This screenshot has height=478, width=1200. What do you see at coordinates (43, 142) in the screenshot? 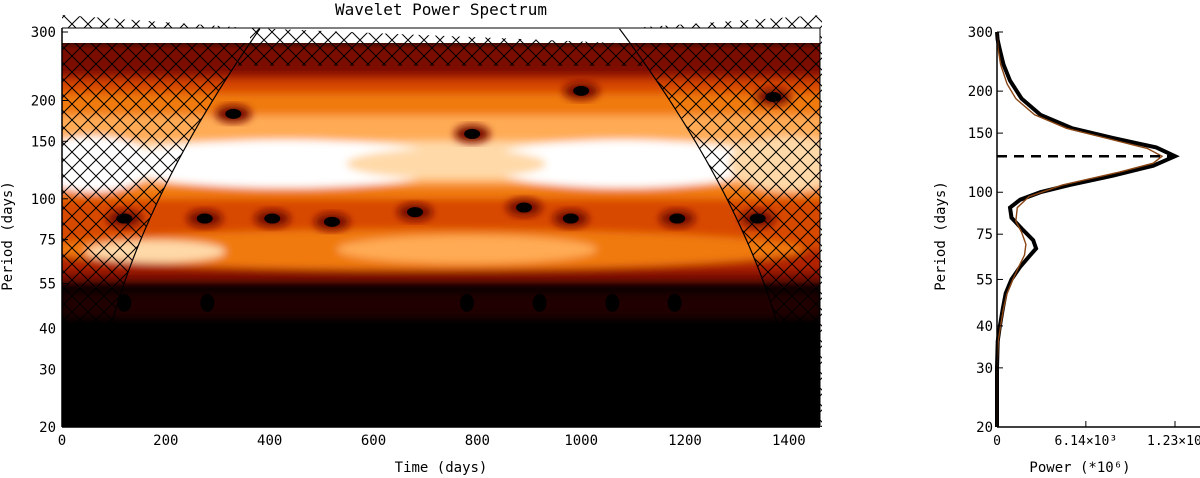
I see `y-tick-label-6: 150` at bounding box center [43, 142].